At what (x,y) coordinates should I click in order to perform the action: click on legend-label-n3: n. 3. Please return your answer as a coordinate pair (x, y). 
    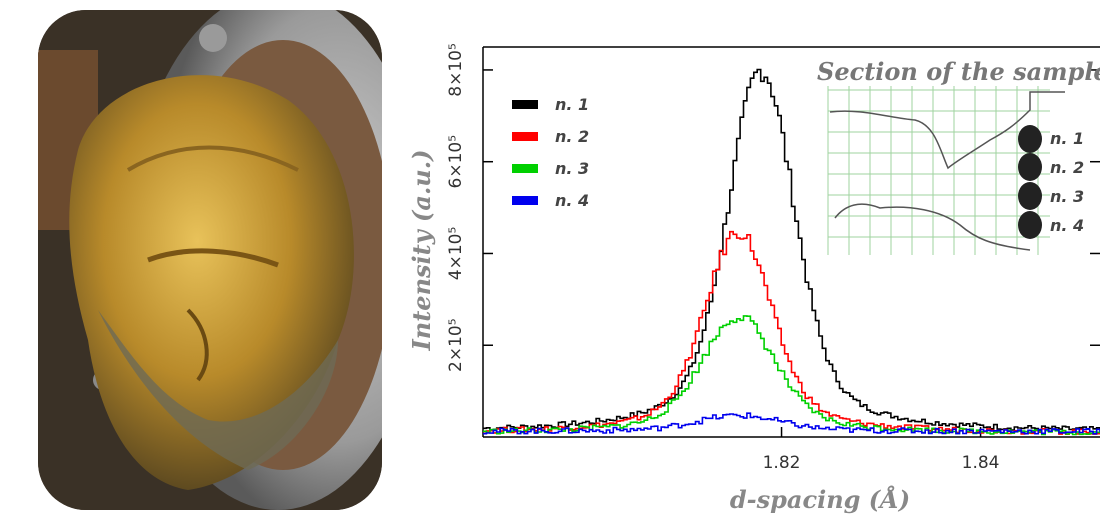
    Looking at the image, I should click on (572, 168).